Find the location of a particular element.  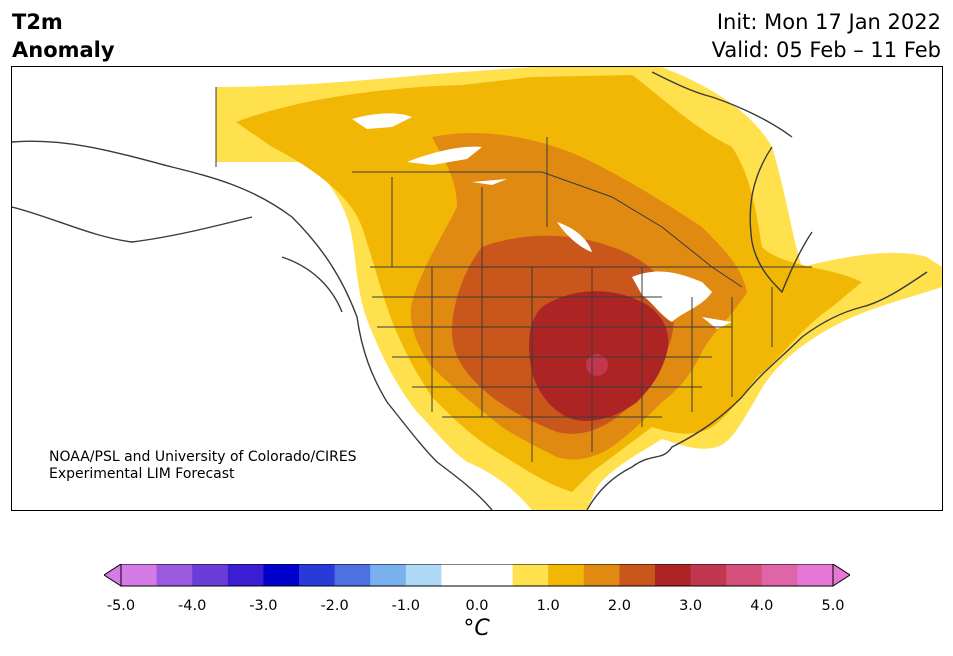

credit-line-2: Experimental LIM Forecast is located at coordinates (142, 474).